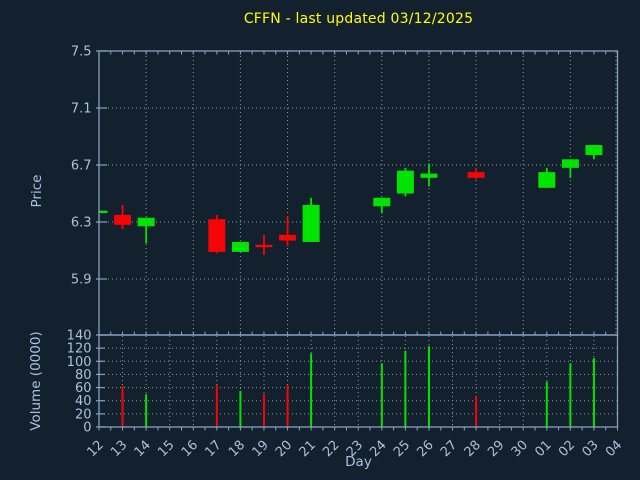 This screenshot has width=640, height=480. Describe the element at coordinates (83, 401) in the screenshot. I see `volume-tick-label: 40` at that location.